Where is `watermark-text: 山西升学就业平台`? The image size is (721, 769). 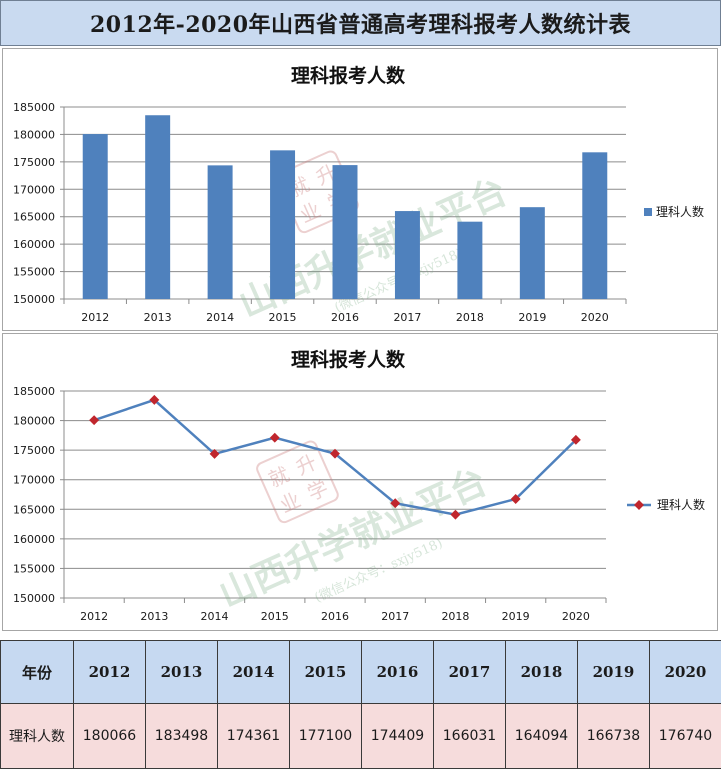 watermark-text: 山西升学就业平台 is located at coordinates (353, 538).